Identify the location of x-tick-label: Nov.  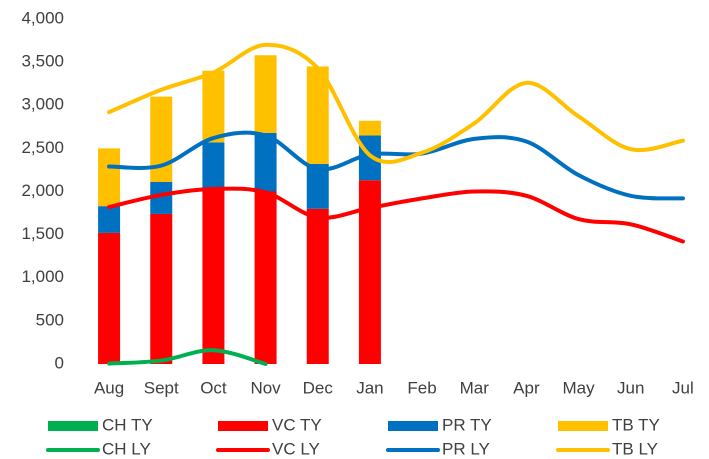
(265, 387).